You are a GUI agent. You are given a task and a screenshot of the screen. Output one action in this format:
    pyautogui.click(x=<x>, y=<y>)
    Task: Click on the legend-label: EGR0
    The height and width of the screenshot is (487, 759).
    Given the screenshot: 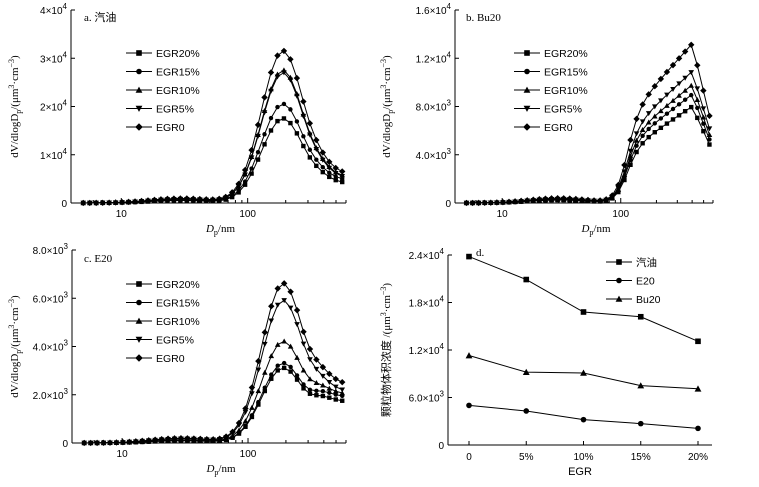 What is the action you would take?
    pyautogui.click(x=558, y=128)
    